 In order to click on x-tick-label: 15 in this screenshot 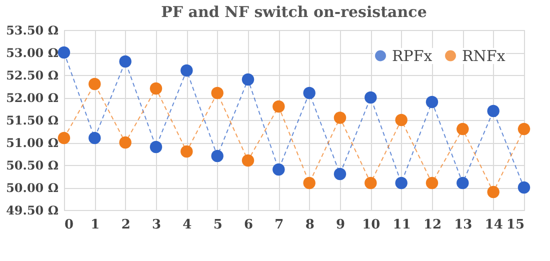, I will do `click(515, 225)`.